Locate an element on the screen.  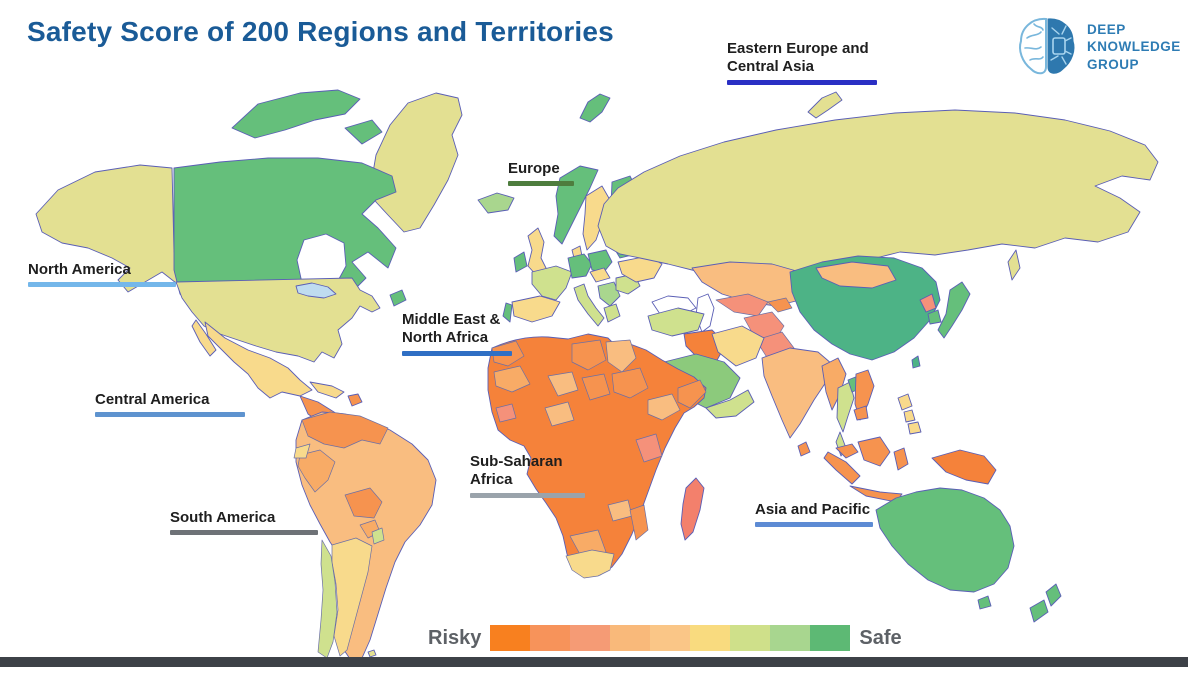
map-south-america is located at coordinates (365, 537).